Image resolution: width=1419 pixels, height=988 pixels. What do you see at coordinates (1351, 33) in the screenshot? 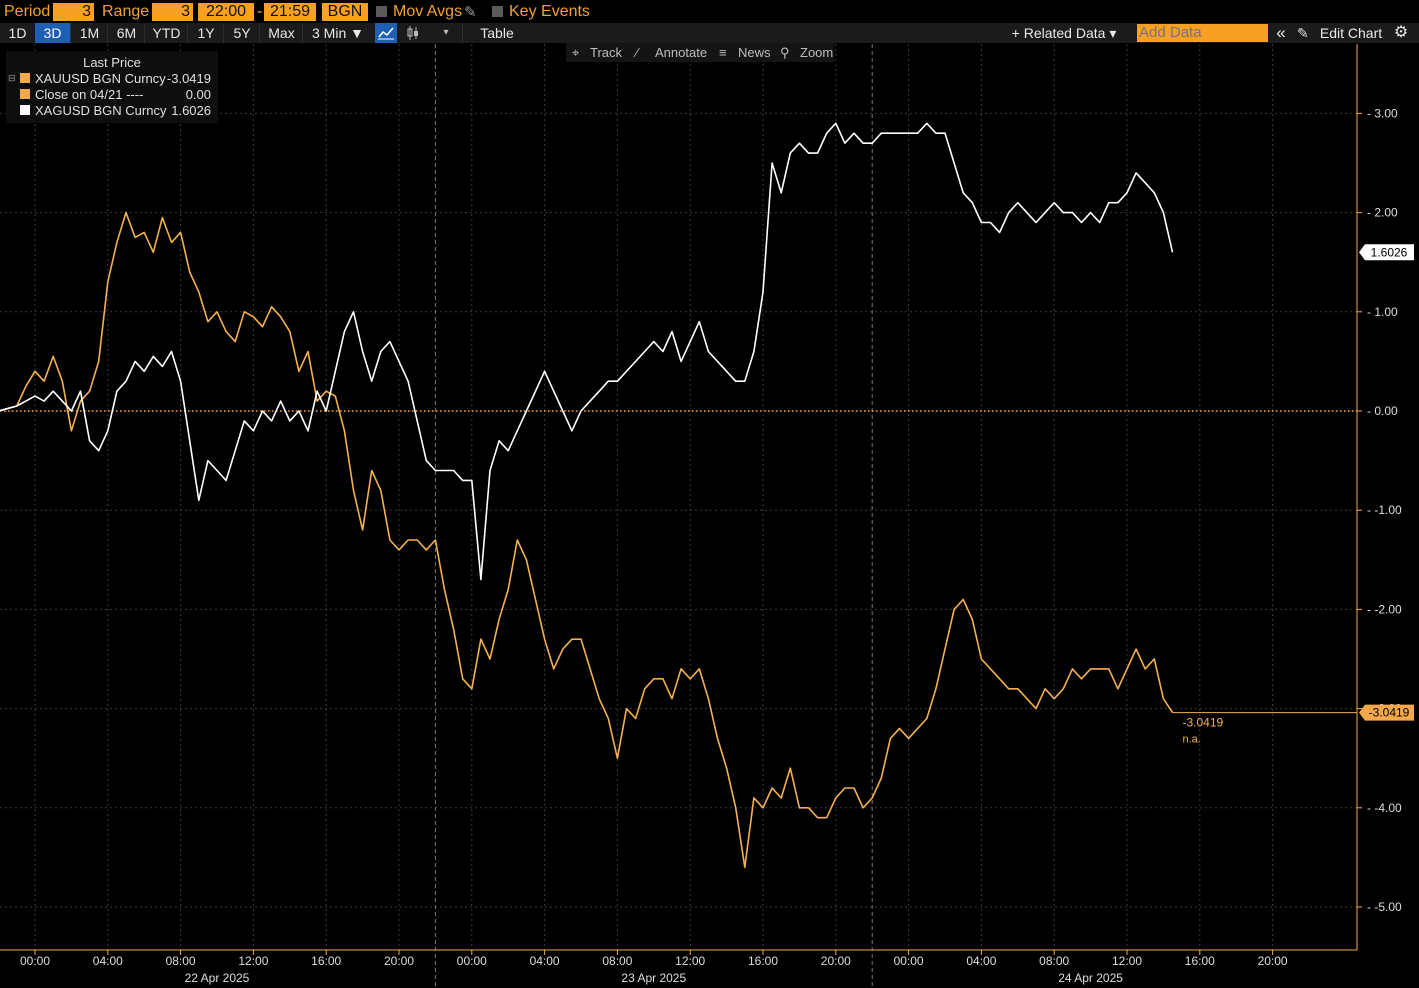
I see `edit-chart-button: Edit Chart` at bounding box center [1351, 33].